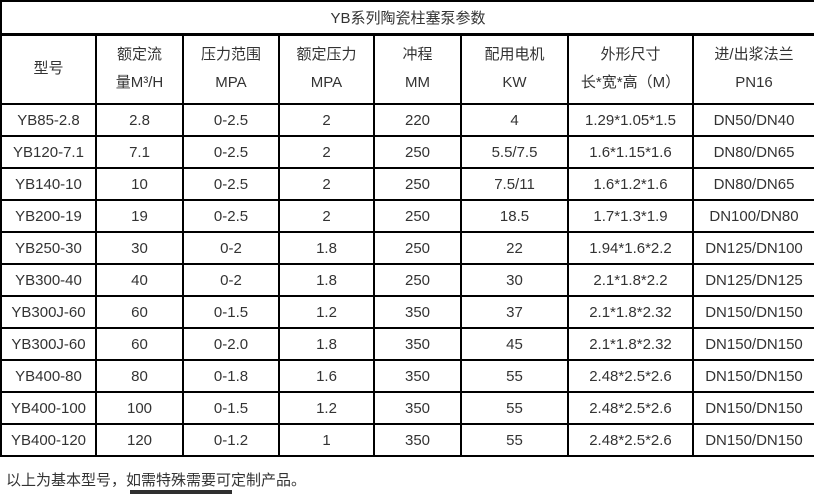 The height and width of the screenshot is (494, 814). I want to click on column-header-text: 配用电机, so click(514, 55).